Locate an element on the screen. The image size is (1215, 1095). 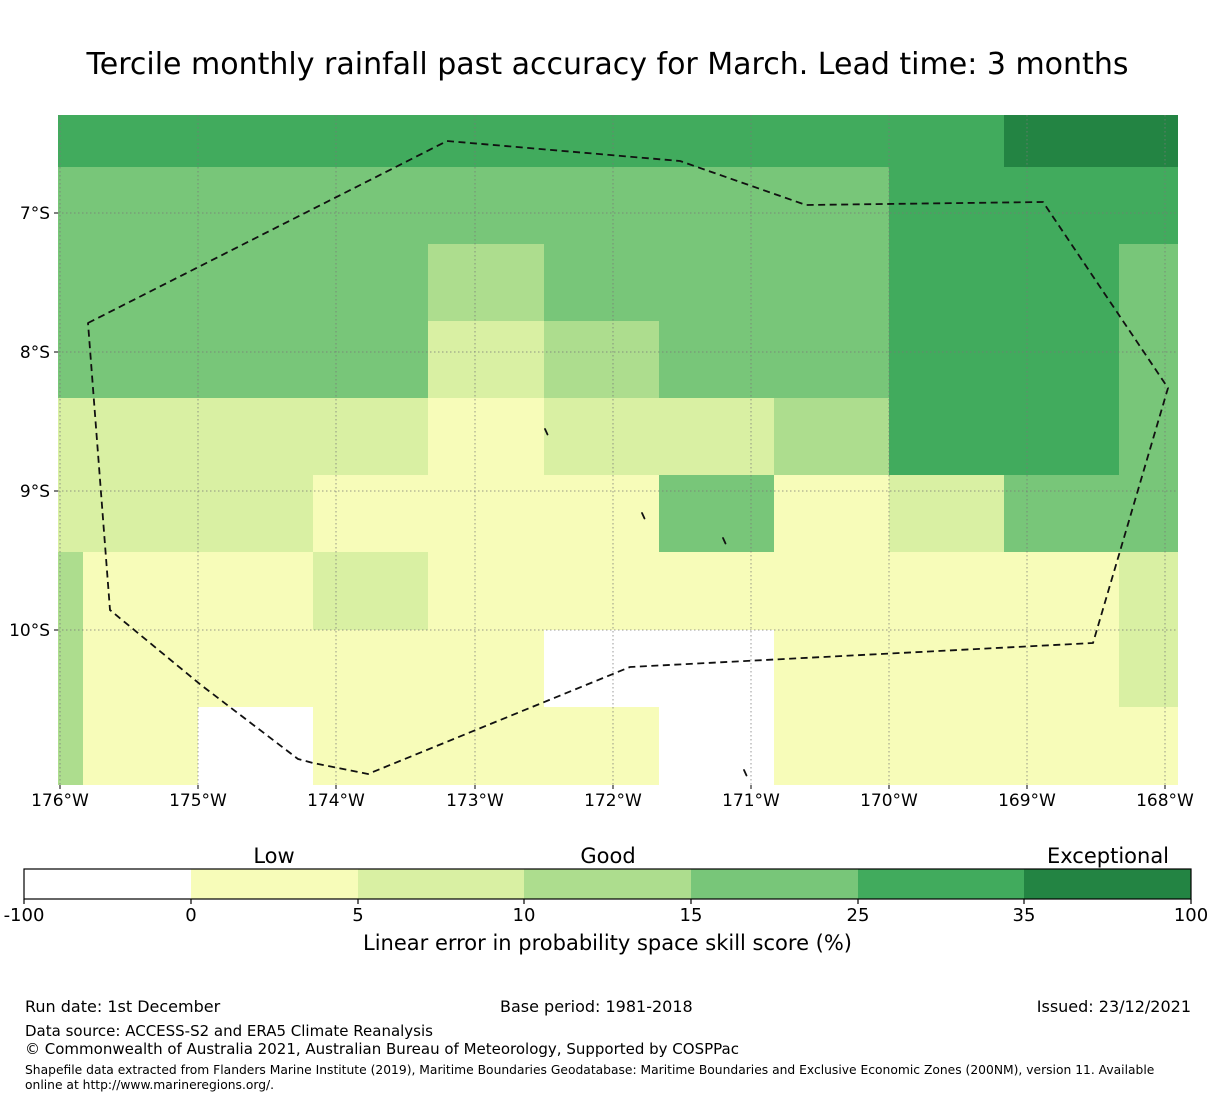
x-tick-label: 168°W is located at coordinates (1165, 801).